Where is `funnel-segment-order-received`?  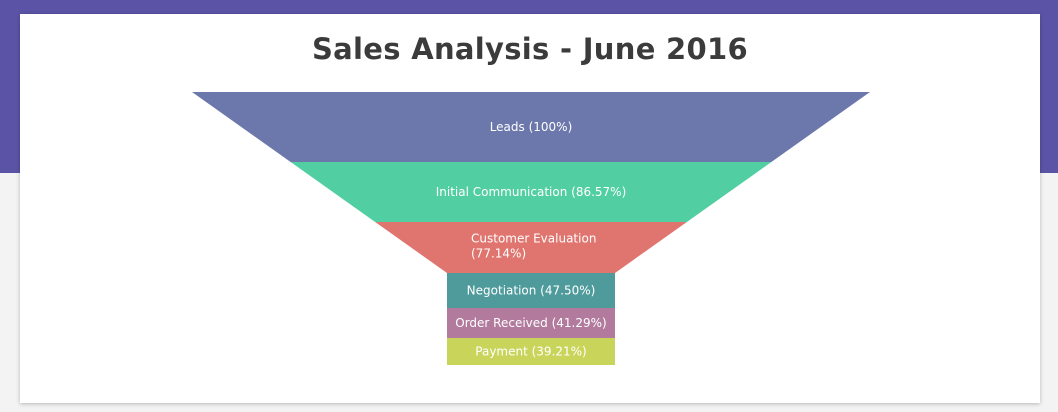 funnel-segment-order-received is located at coordinates (531, 323).